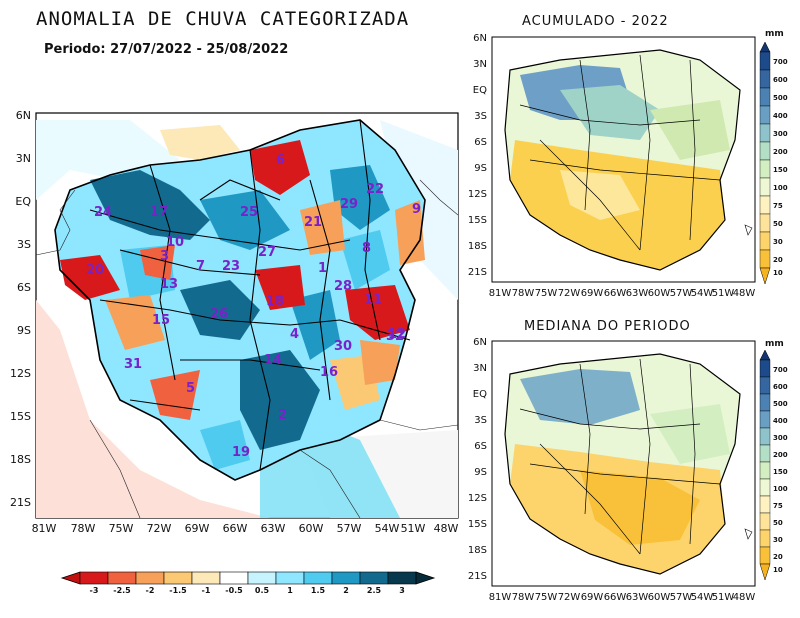 The height and width of the screenshot is (618, 800). What do you see at coordinates (262, 590) in the screenshot?
I see `svg-text: 0.5` at bounding box center [262, 590].